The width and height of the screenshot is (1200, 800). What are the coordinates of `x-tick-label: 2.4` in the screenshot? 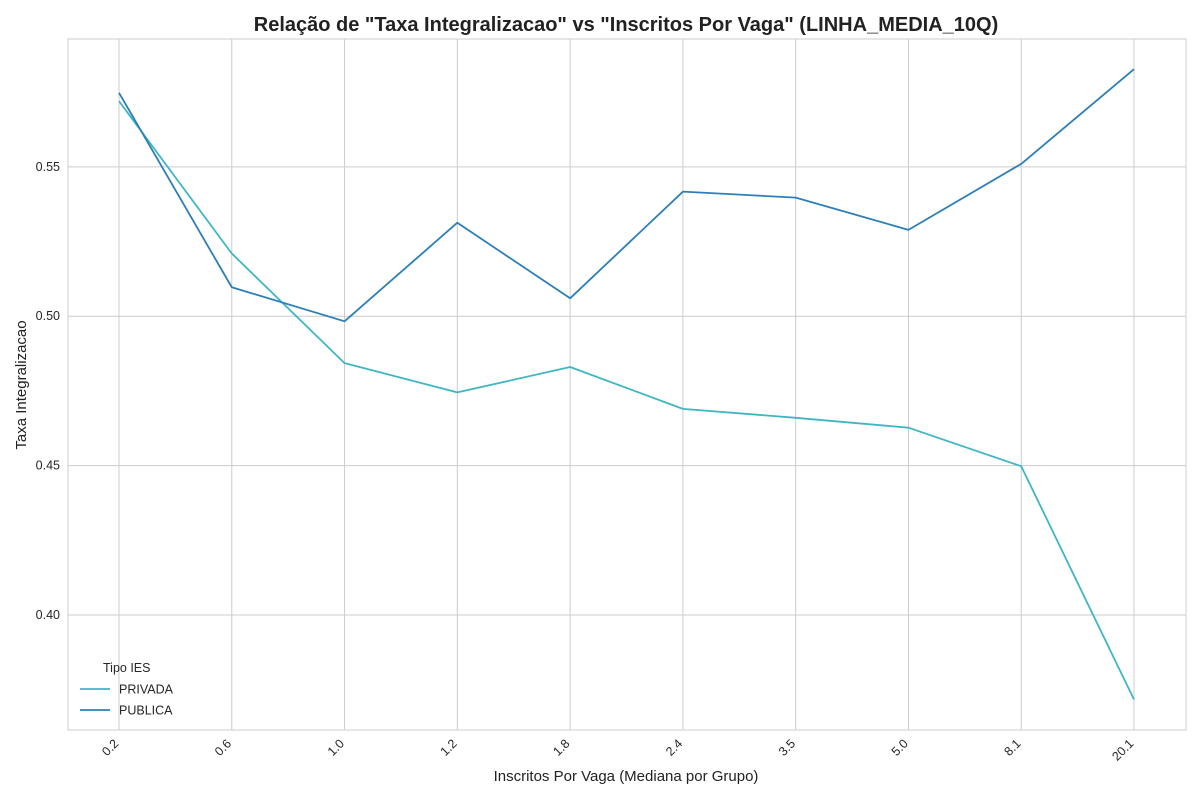 It's located at (674, 748).